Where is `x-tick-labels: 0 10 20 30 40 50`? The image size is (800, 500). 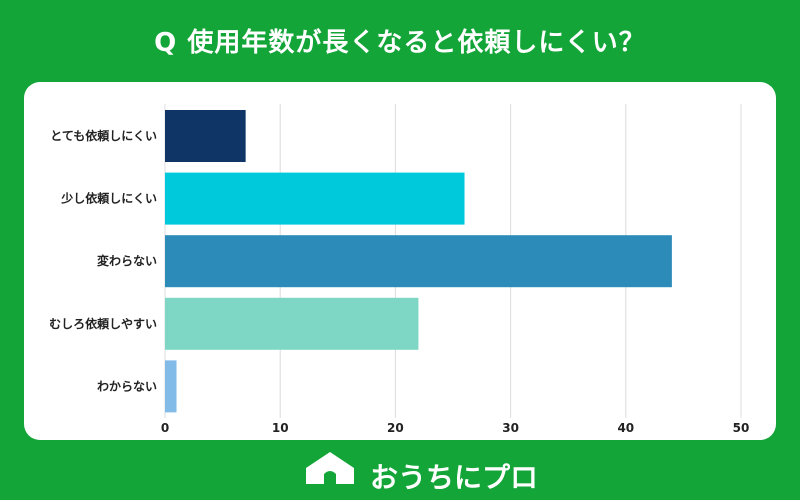 x-tick-labels: 0 10 20 30 40 50 is located at coordinates (455, 428).